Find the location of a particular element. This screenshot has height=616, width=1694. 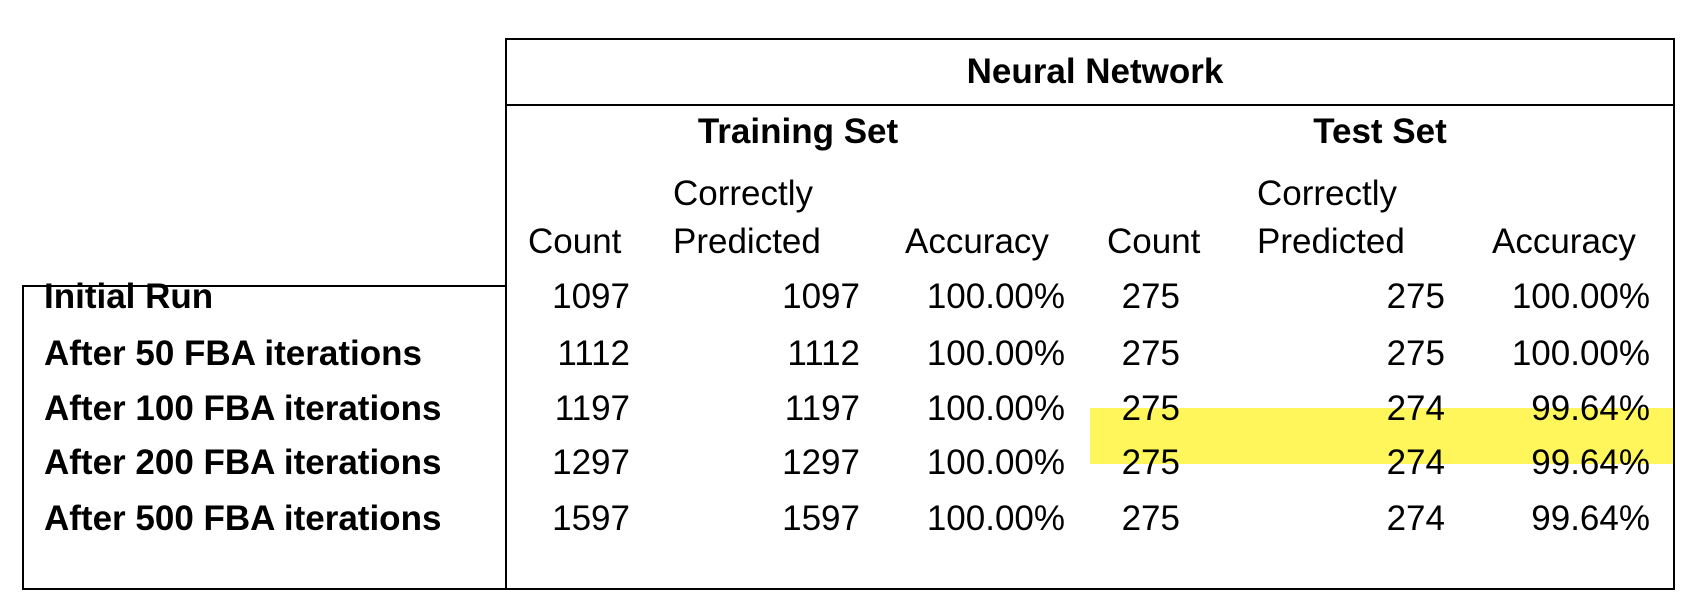

highlighted-cells is located at coordinates (1381, 436).